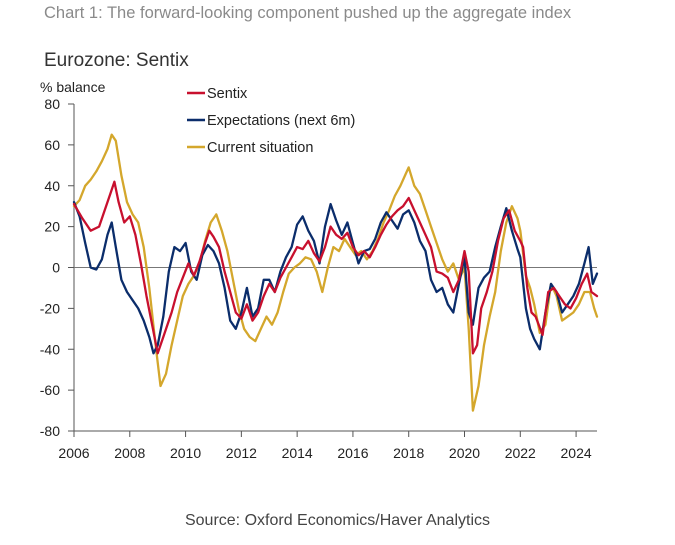  Describe the element at coordinates (281, 121) in the screenshot. I see `legend-label: Expectations (next 6m)` at that location.